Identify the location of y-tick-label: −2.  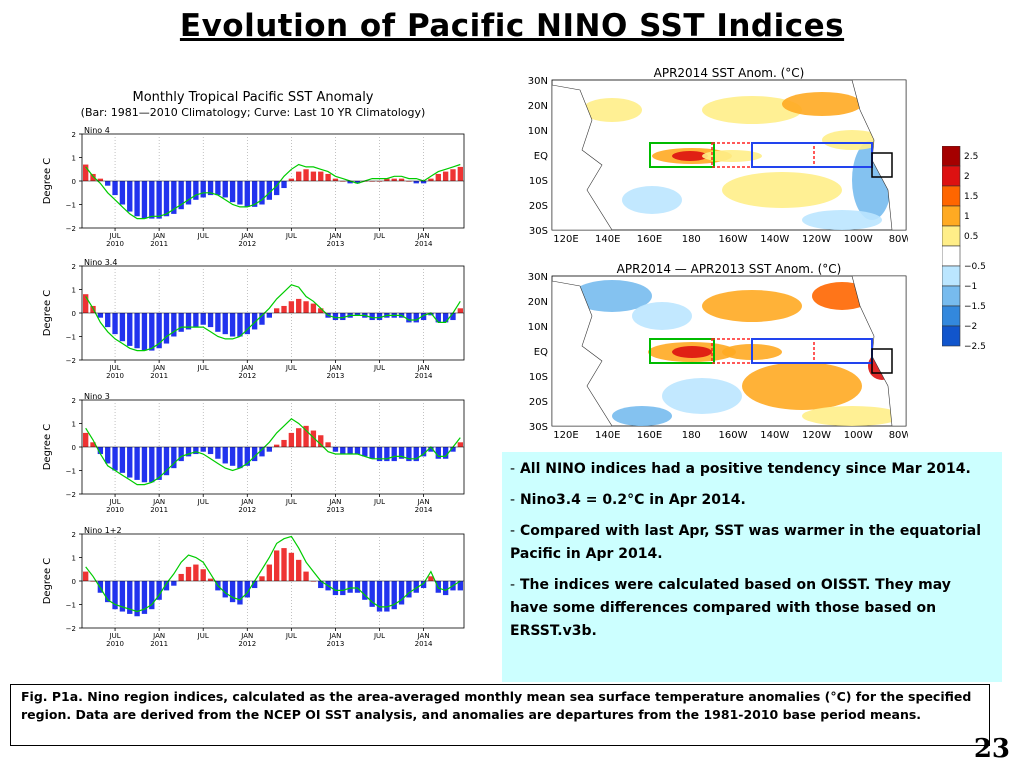
(71, 361).